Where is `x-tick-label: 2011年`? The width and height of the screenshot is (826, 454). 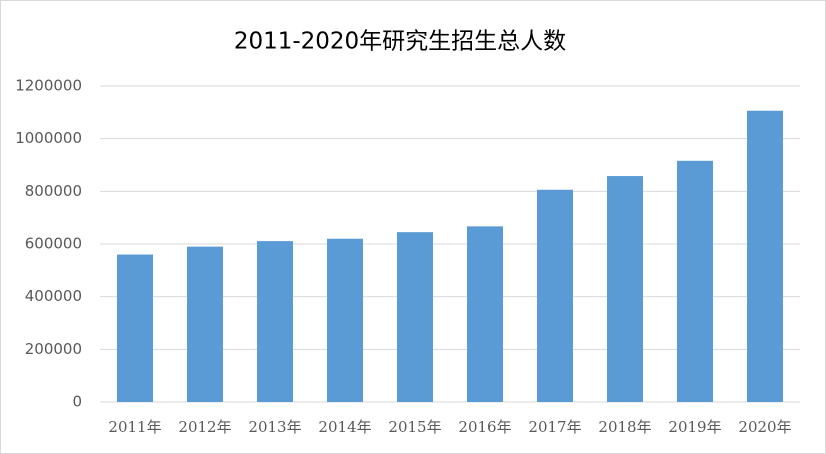 x-tick-label: 2011年 is located at coordinates (134, 427).